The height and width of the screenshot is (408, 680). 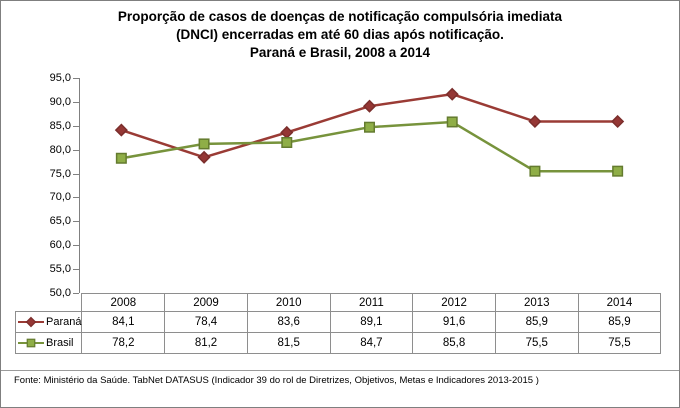 What do you see at coordinates (371, 322) in the screenshot?
I see `parana-value: 89,1` at bounding box center [371, 322].